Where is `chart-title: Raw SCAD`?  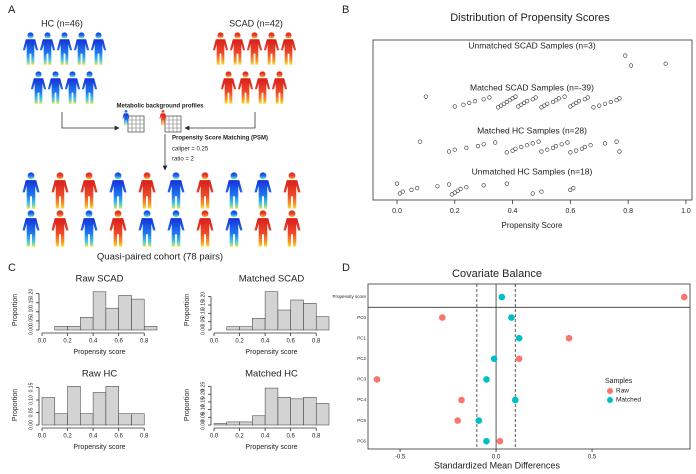
chart-title: Raw SCAD is located at coordinates (99, 279).